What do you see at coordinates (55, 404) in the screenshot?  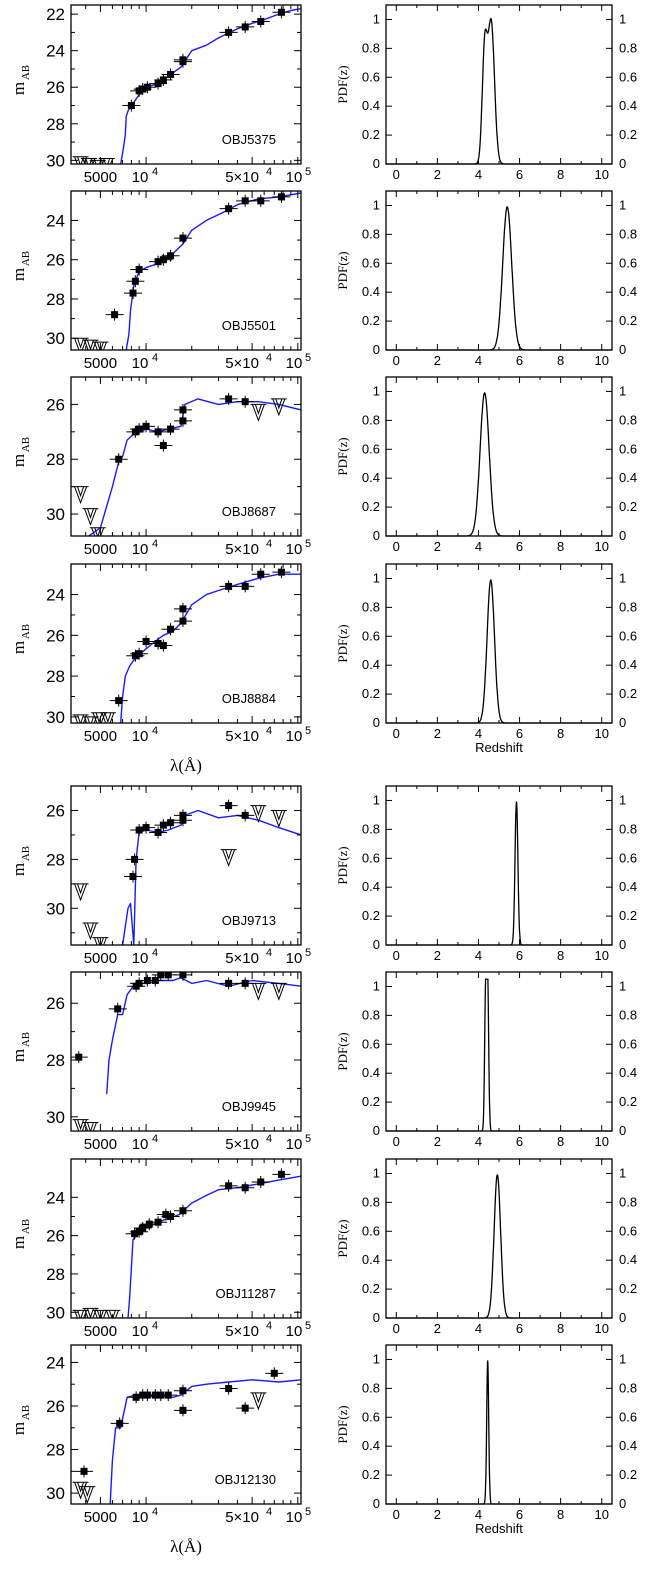 I see `y-tick-label: 26` at bounding box center [55, 404].